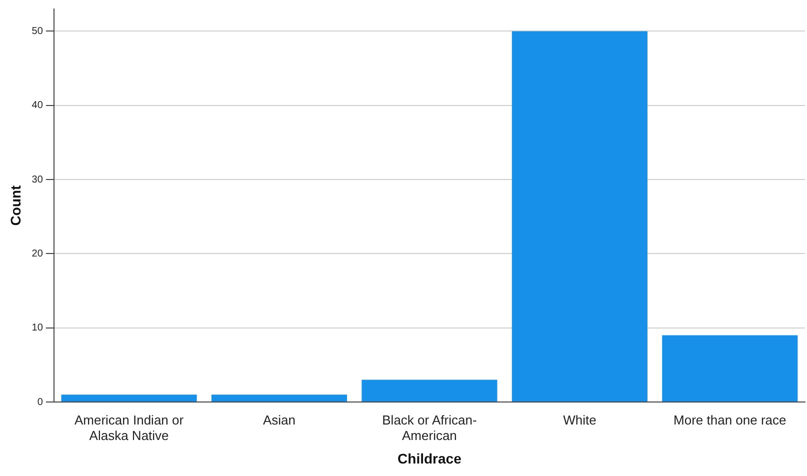  I want to click on y-tick-label: 0, so click(40, 402).